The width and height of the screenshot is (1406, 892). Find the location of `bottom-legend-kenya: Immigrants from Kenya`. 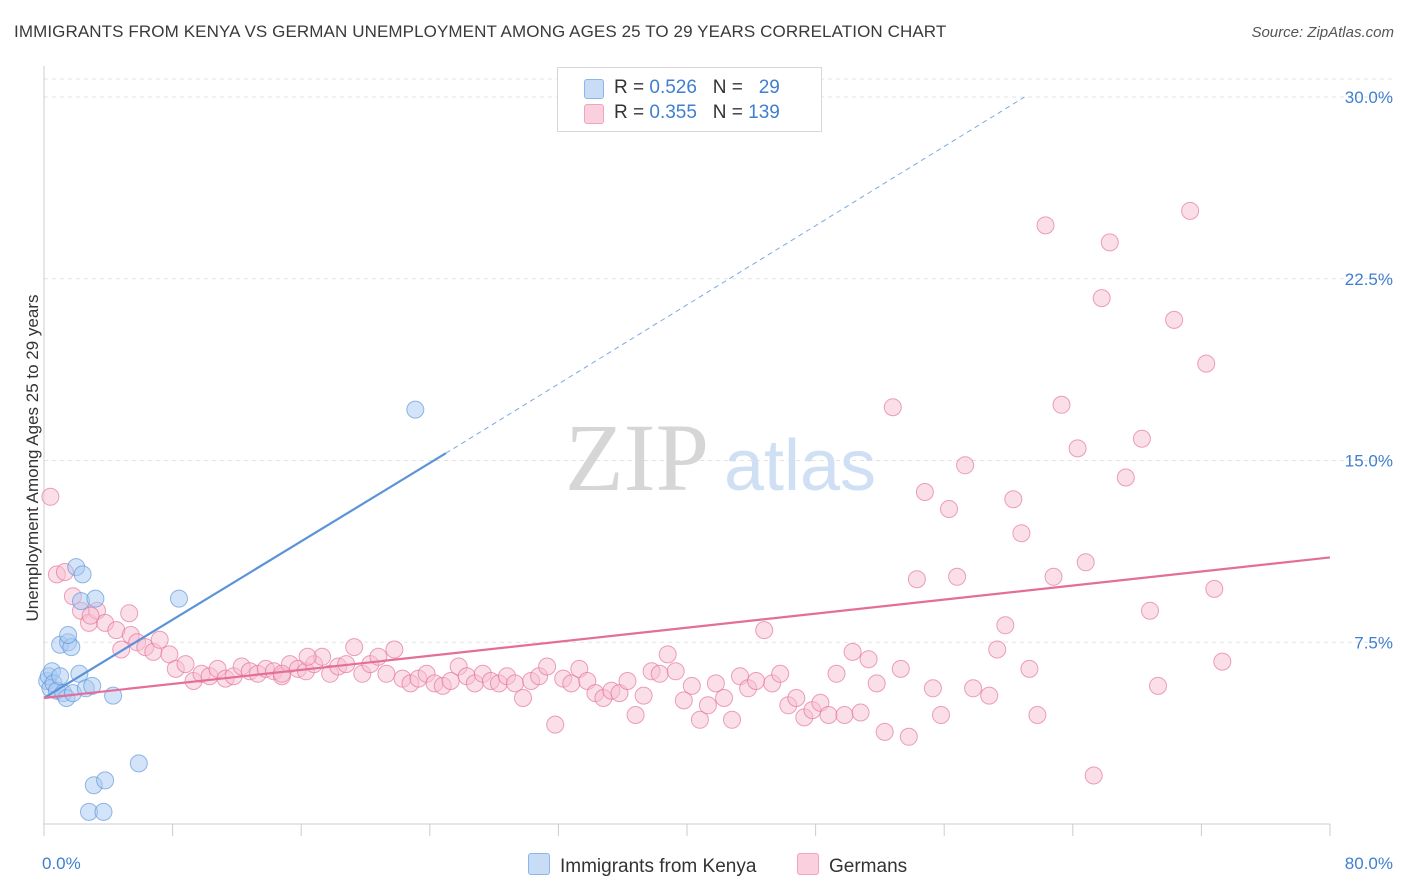

bottom-legend-kenya: Immigrants from Kenya is located at coordinates (642, 865).